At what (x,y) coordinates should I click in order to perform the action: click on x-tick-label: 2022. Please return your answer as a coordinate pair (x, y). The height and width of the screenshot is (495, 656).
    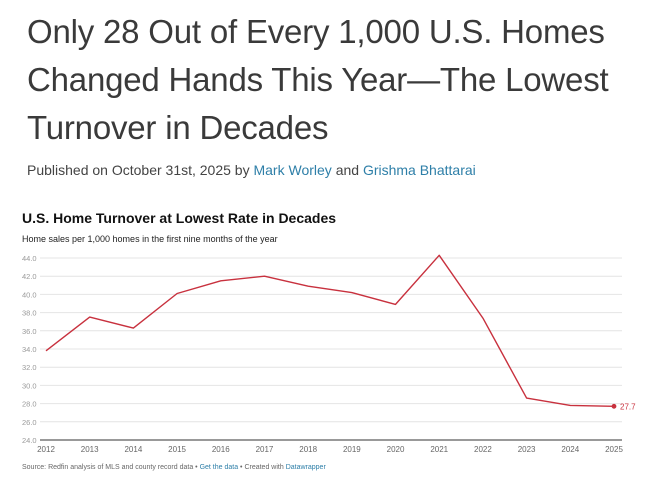
    Looking at the image, I should click on (483, 449).